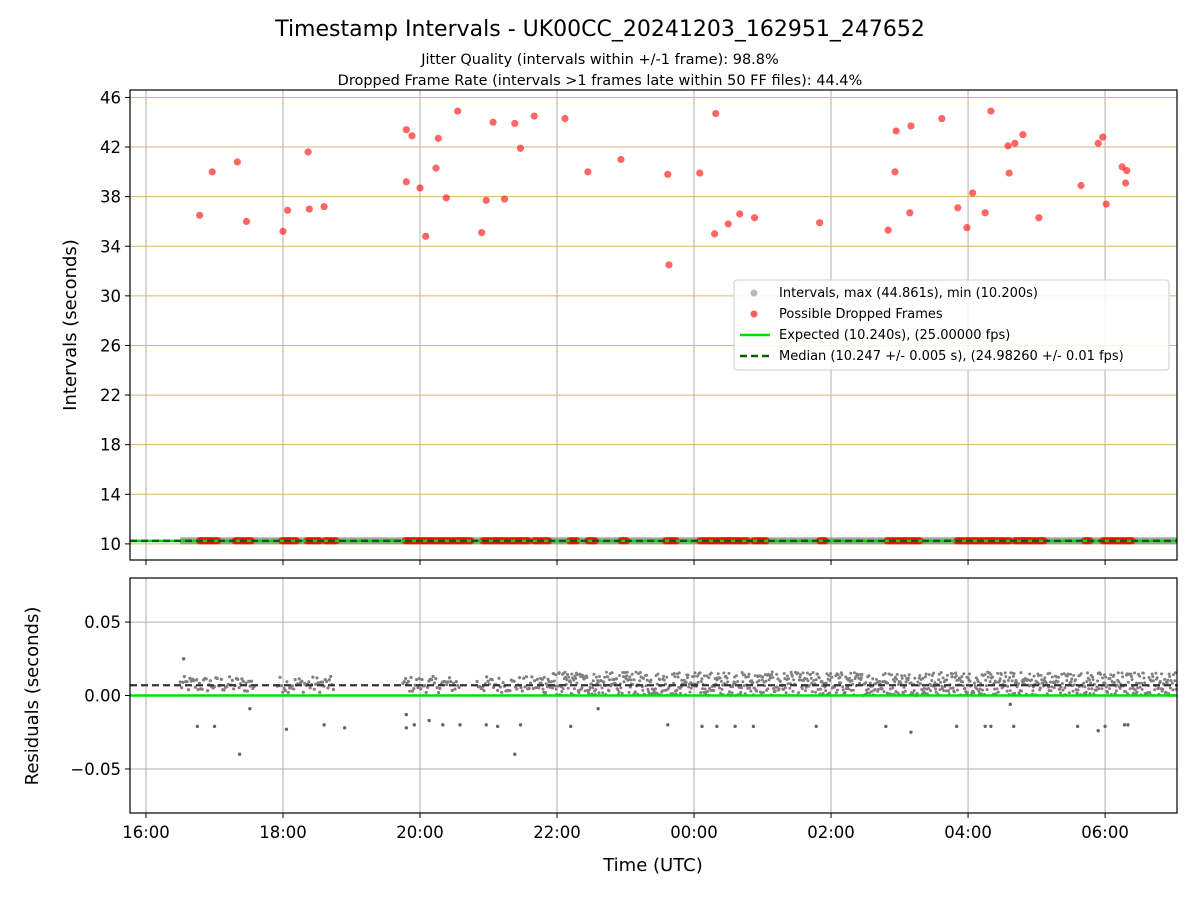  What do you see at coordinates (110, 544) in the screenshot?
I see `intervals-y-tick-label: 10` at bounding box center [110, 544].